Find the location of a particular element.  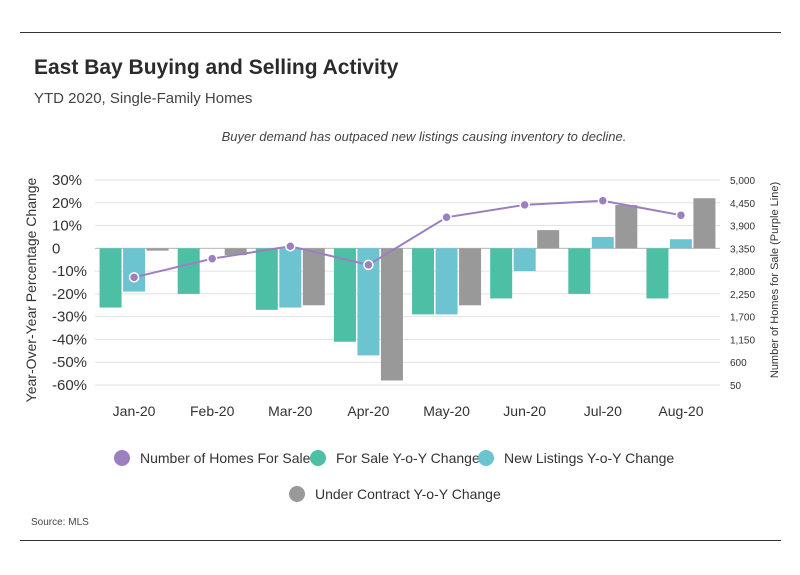

y-tick-label: 0 is located at coordinates (56, 248).